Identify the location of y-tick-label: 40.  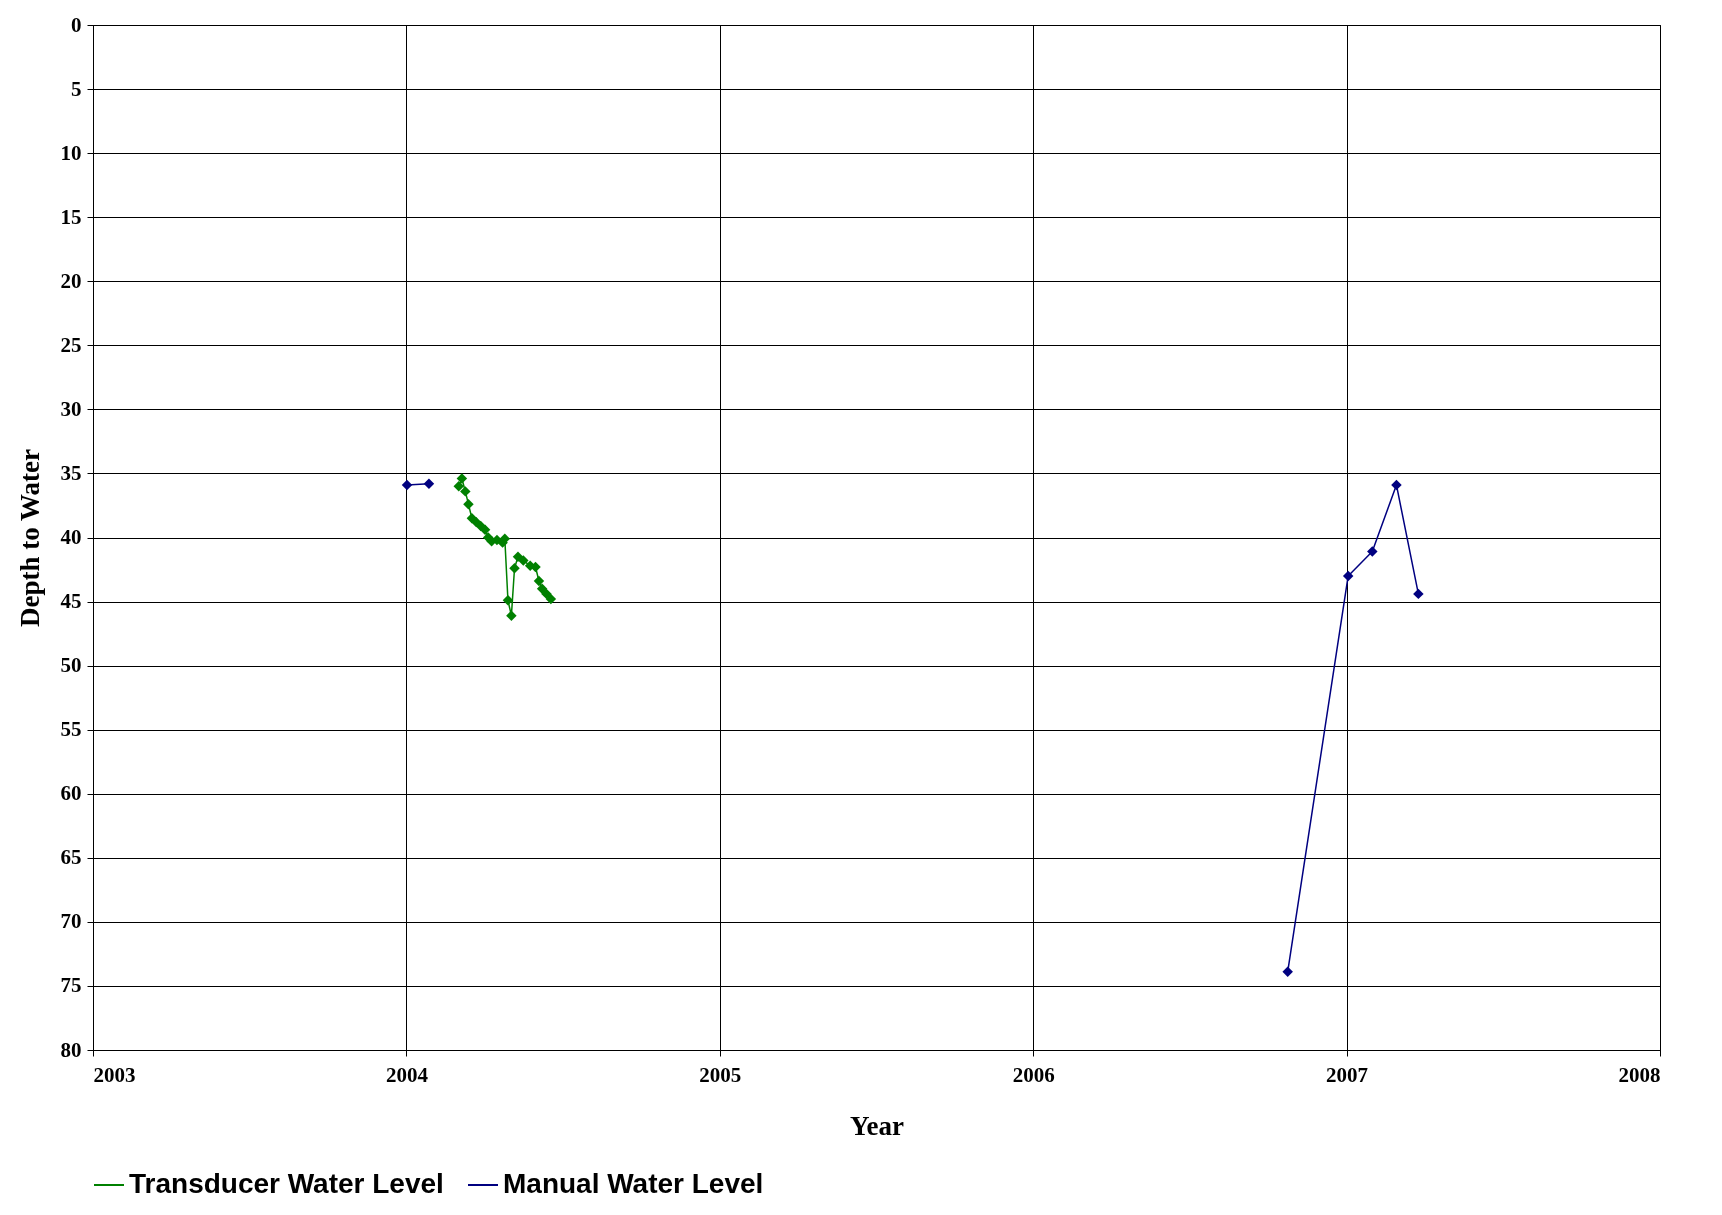
(71, 537).